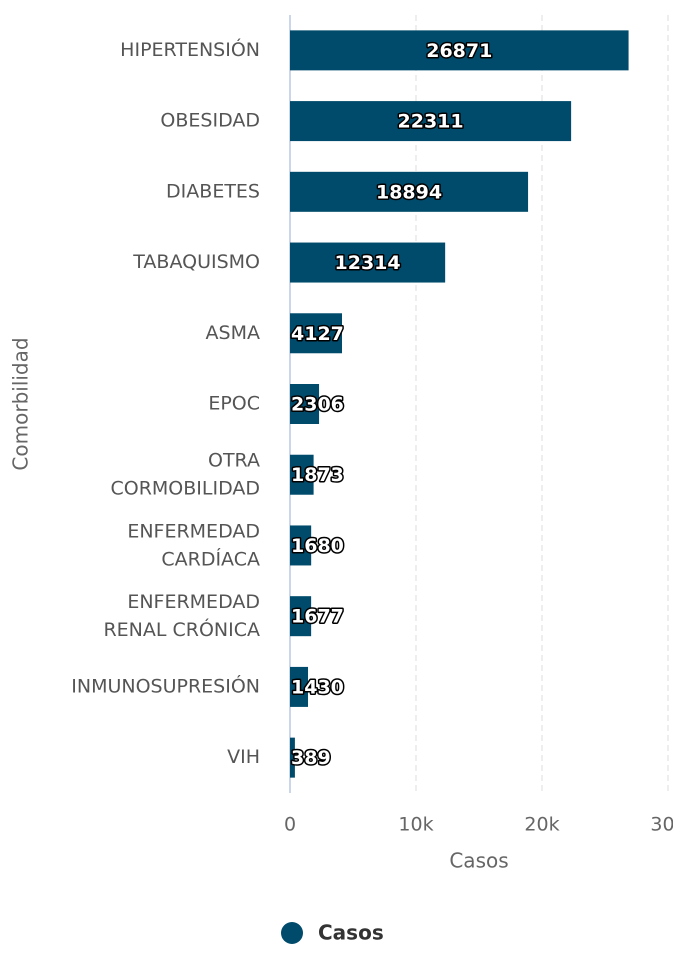 This screenshot has height=953, width=673. Describe the element at coordinates (317, 617) in the screenshot. I see `data-label: 1677` at that location.